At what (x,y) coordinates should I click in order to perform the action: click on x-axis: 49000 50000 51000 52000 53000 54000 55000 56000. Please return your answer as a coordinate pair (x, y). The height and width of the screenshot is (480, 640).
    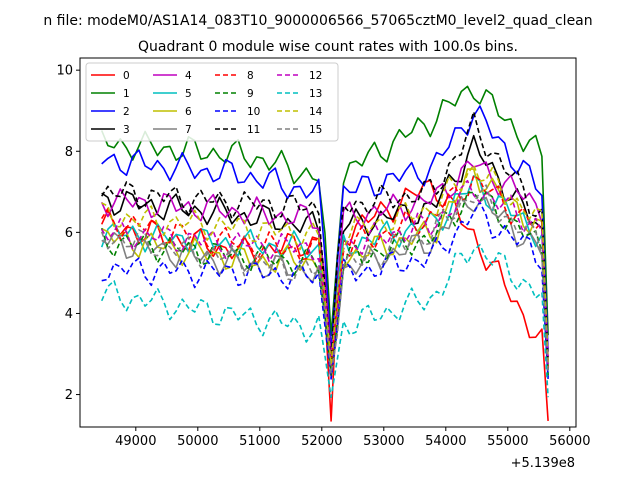
    Looking at the image, I should click on (352, 438).